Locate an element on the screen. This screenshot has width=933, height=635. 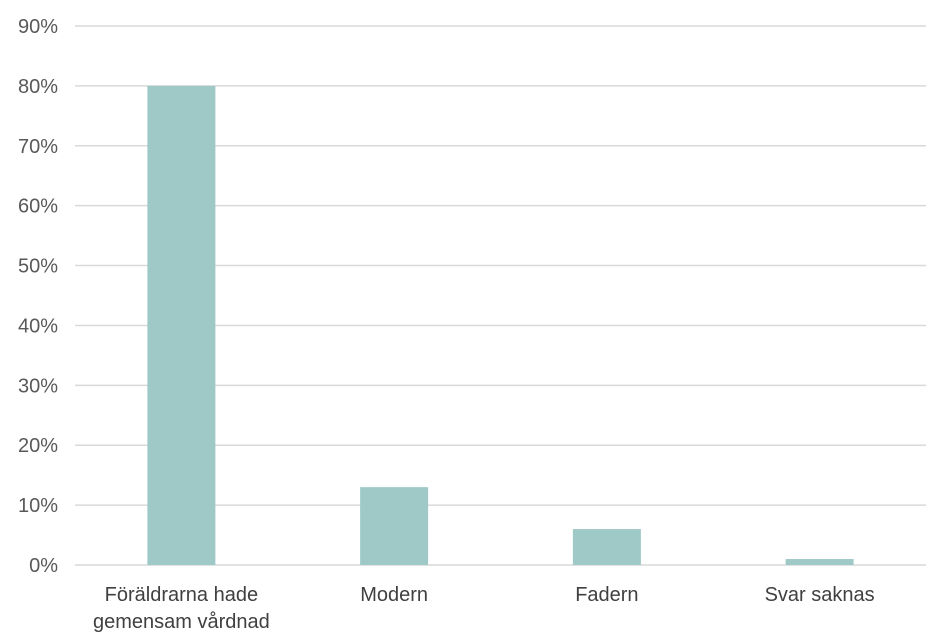
x-category-label: gemensam vårdnad is located at coordinates (181, 622).